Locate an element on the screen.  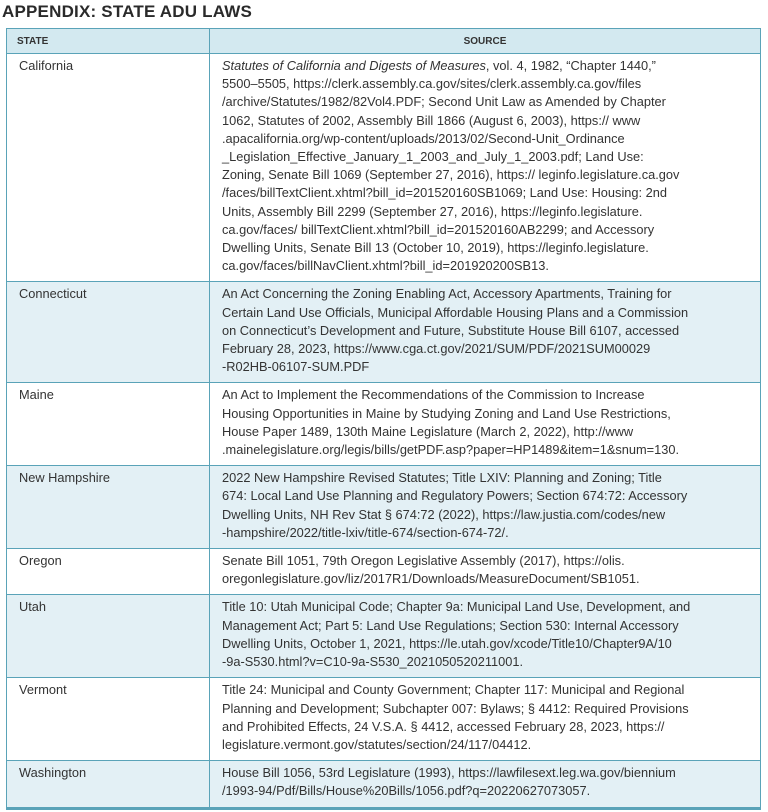
source-line: -R02HB-06107-SUM.PDF is located at coordinates (296, 367).